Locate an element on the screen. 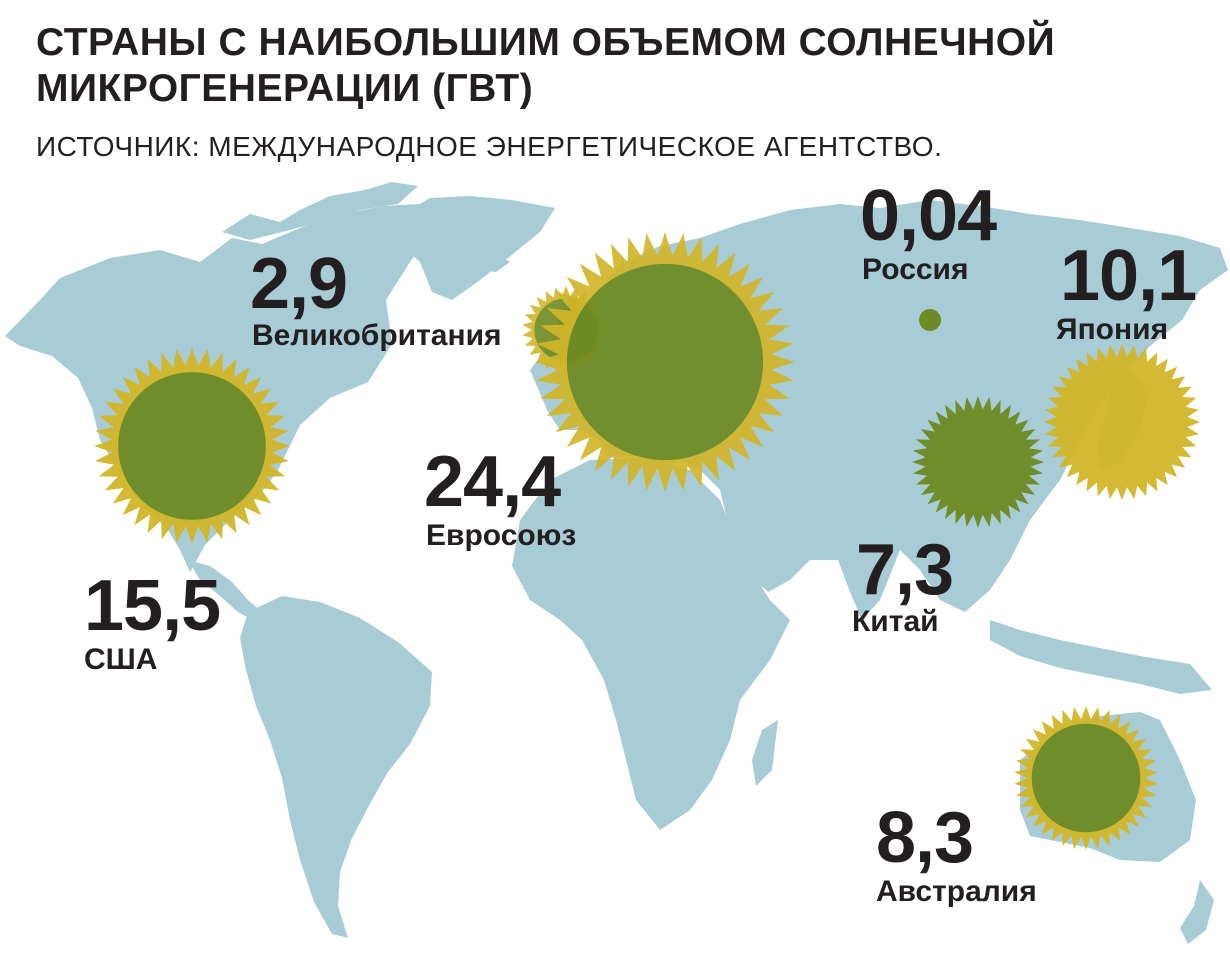 This screenshot has height=954, width=1230. label-usa: США is located at coordinates (121, 659).